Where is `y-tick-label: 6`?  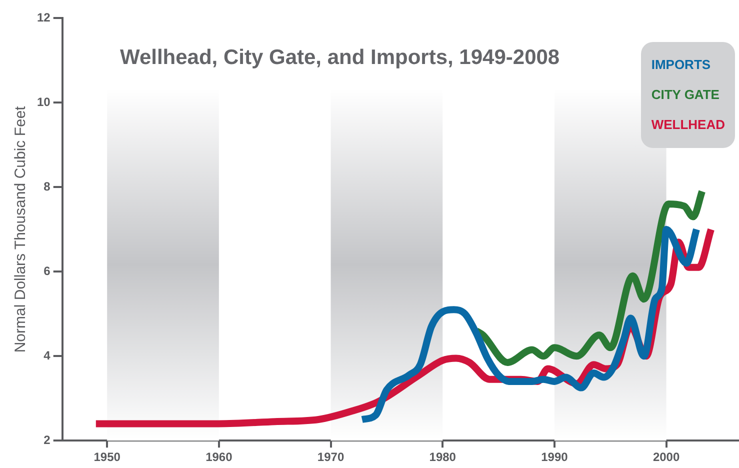 y-tick-label: 6 is located at coordinates (47, 271).